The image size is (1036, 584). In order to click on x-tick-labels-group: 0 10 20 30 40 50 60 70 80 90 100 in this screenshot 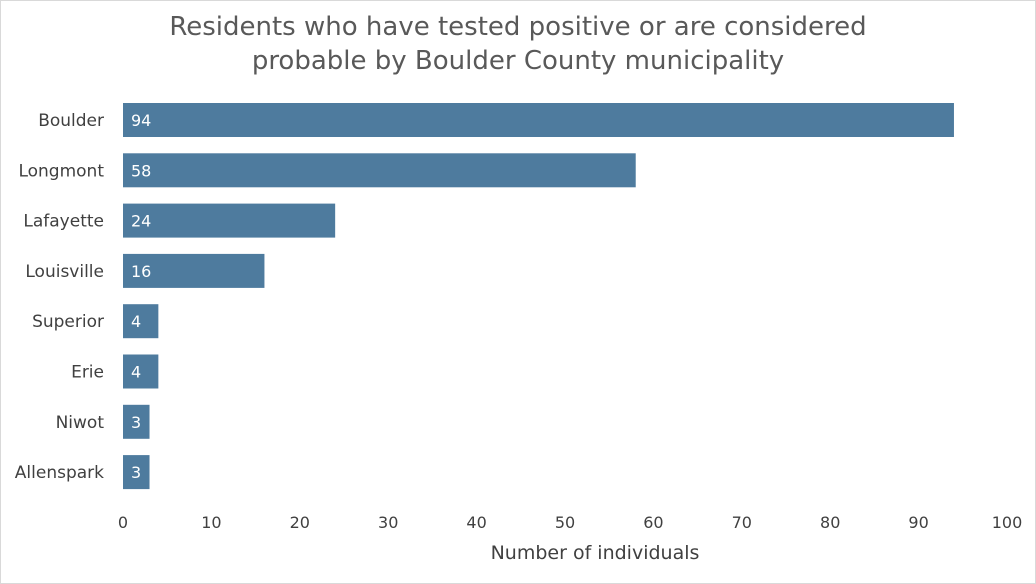, I will do `click(570, 522)`.